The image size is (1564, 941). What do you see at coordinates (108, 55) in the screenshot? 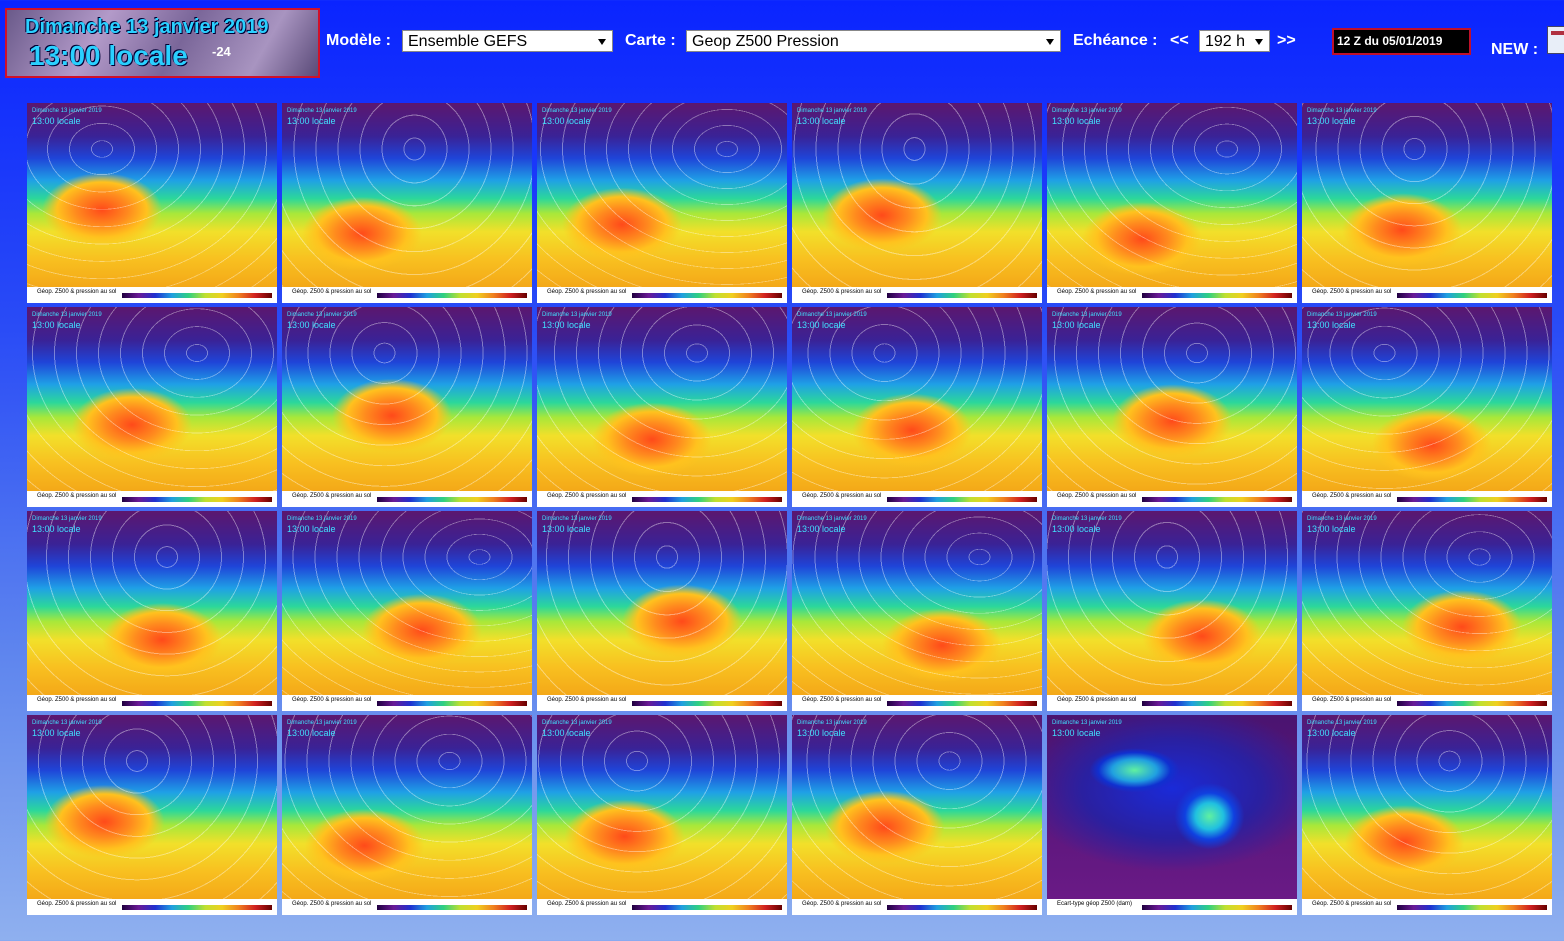
I see `banner-time: 13:00 locale` at bounding box center [108, 55].